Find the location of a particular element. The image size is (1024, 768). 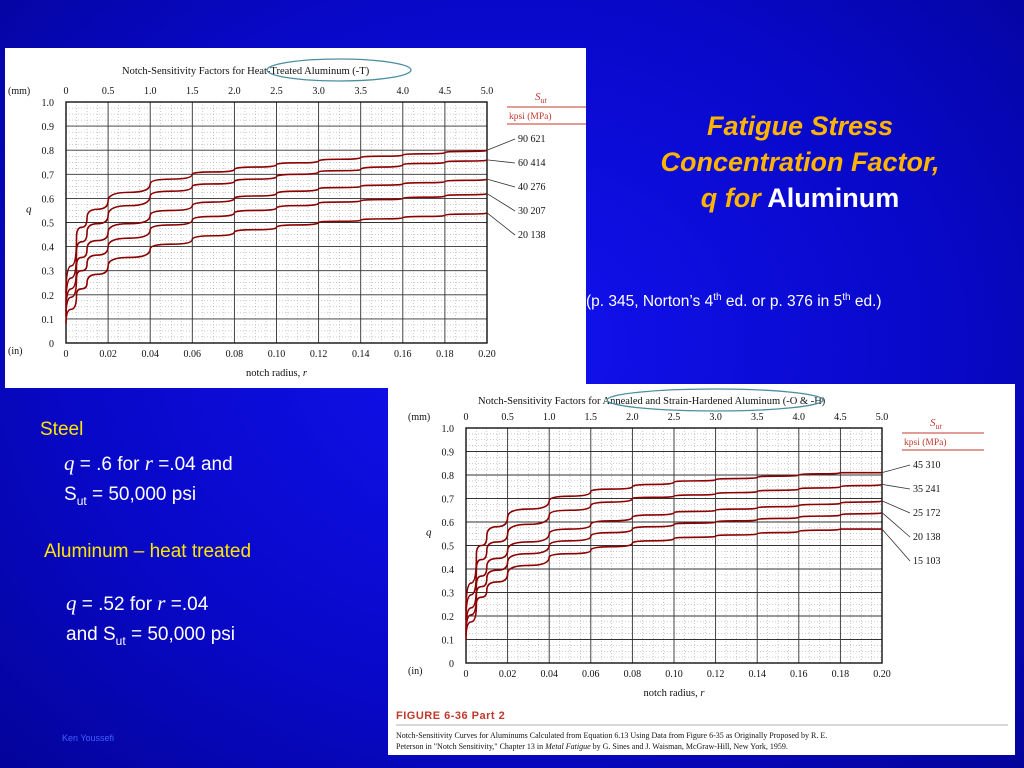

top-tick-label: 2.0 is located at coordinates (632, 417).